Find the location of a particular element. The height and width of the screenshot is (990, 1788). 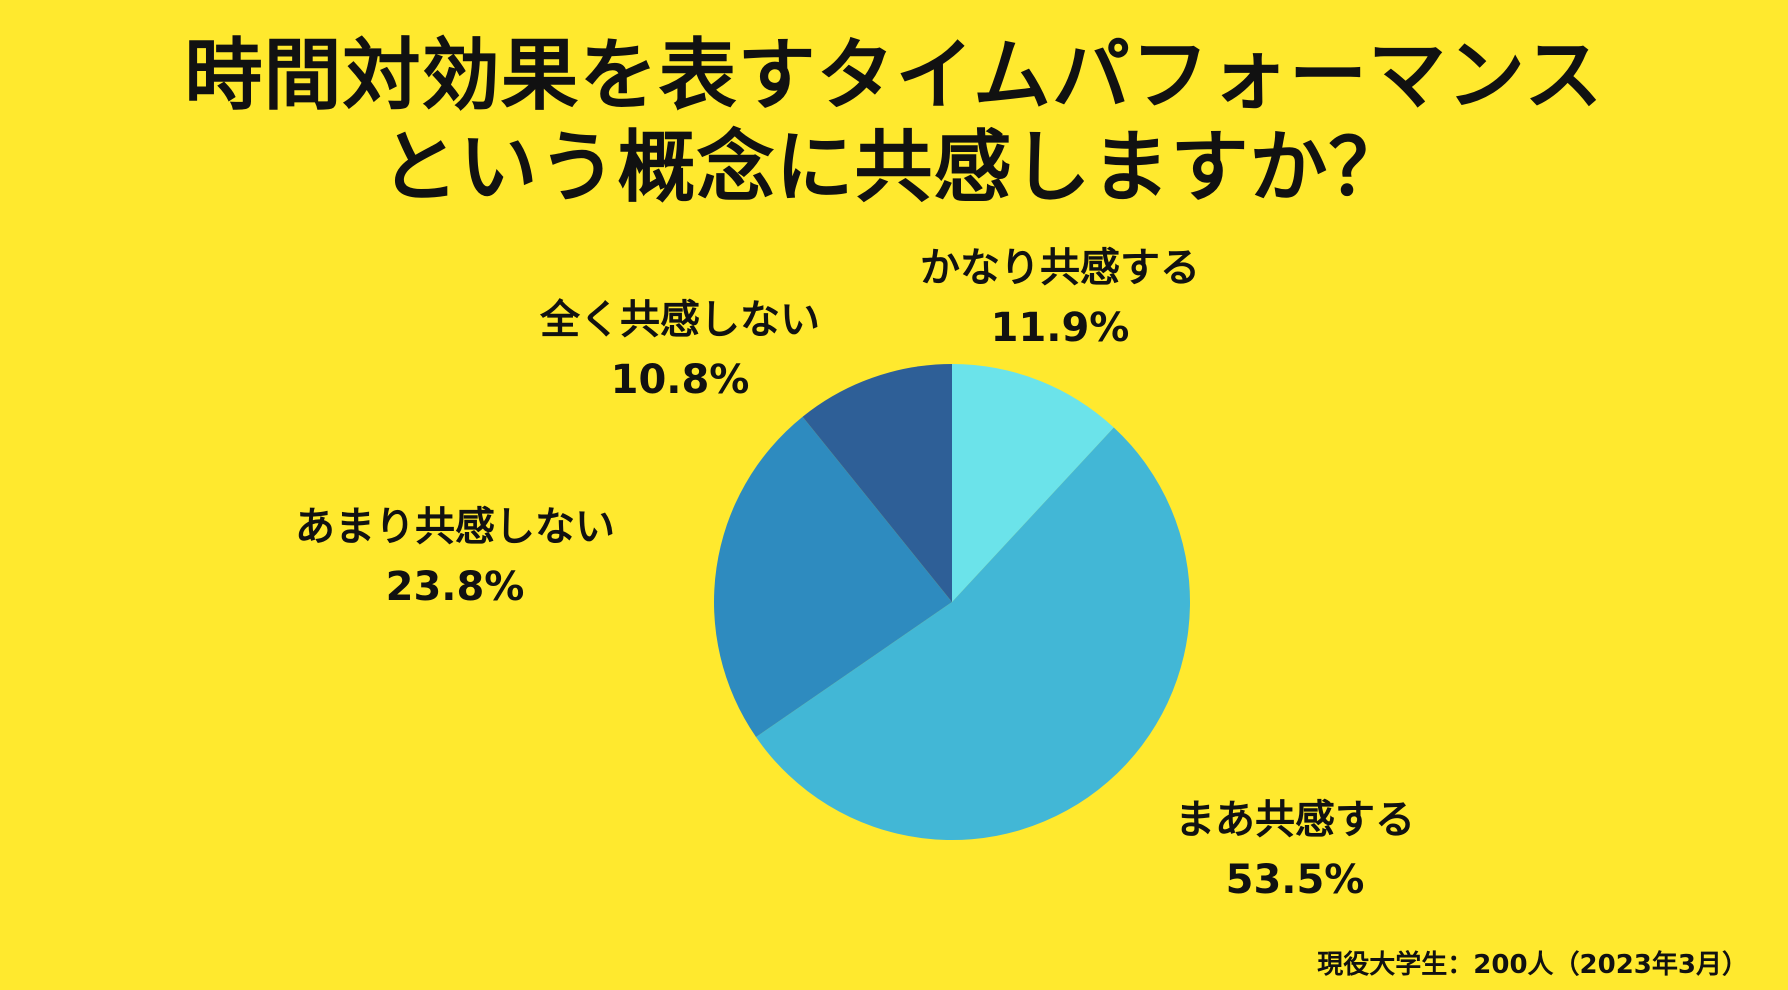

pie-slice-mattaku is located at coordinates (877, 483).